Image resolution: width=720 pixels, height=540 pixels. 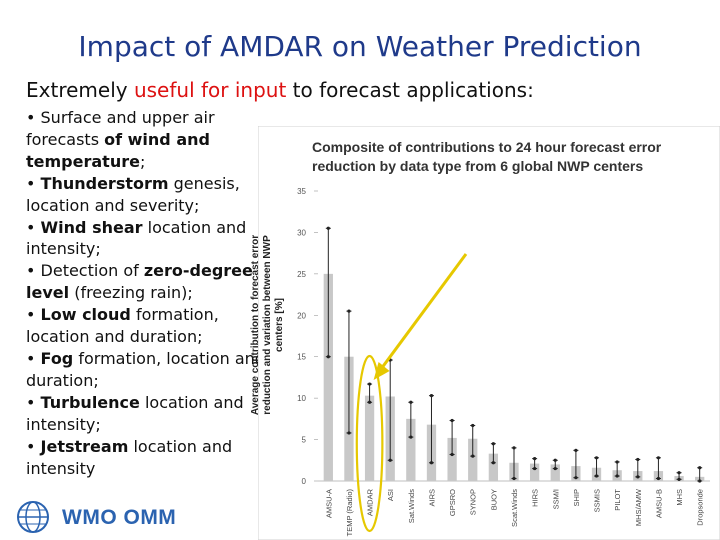 What do you see at coordinates (328, 503) in the screenshot?
I see `x-tick-label: AMSU-A` at bounding box center [328, 503].